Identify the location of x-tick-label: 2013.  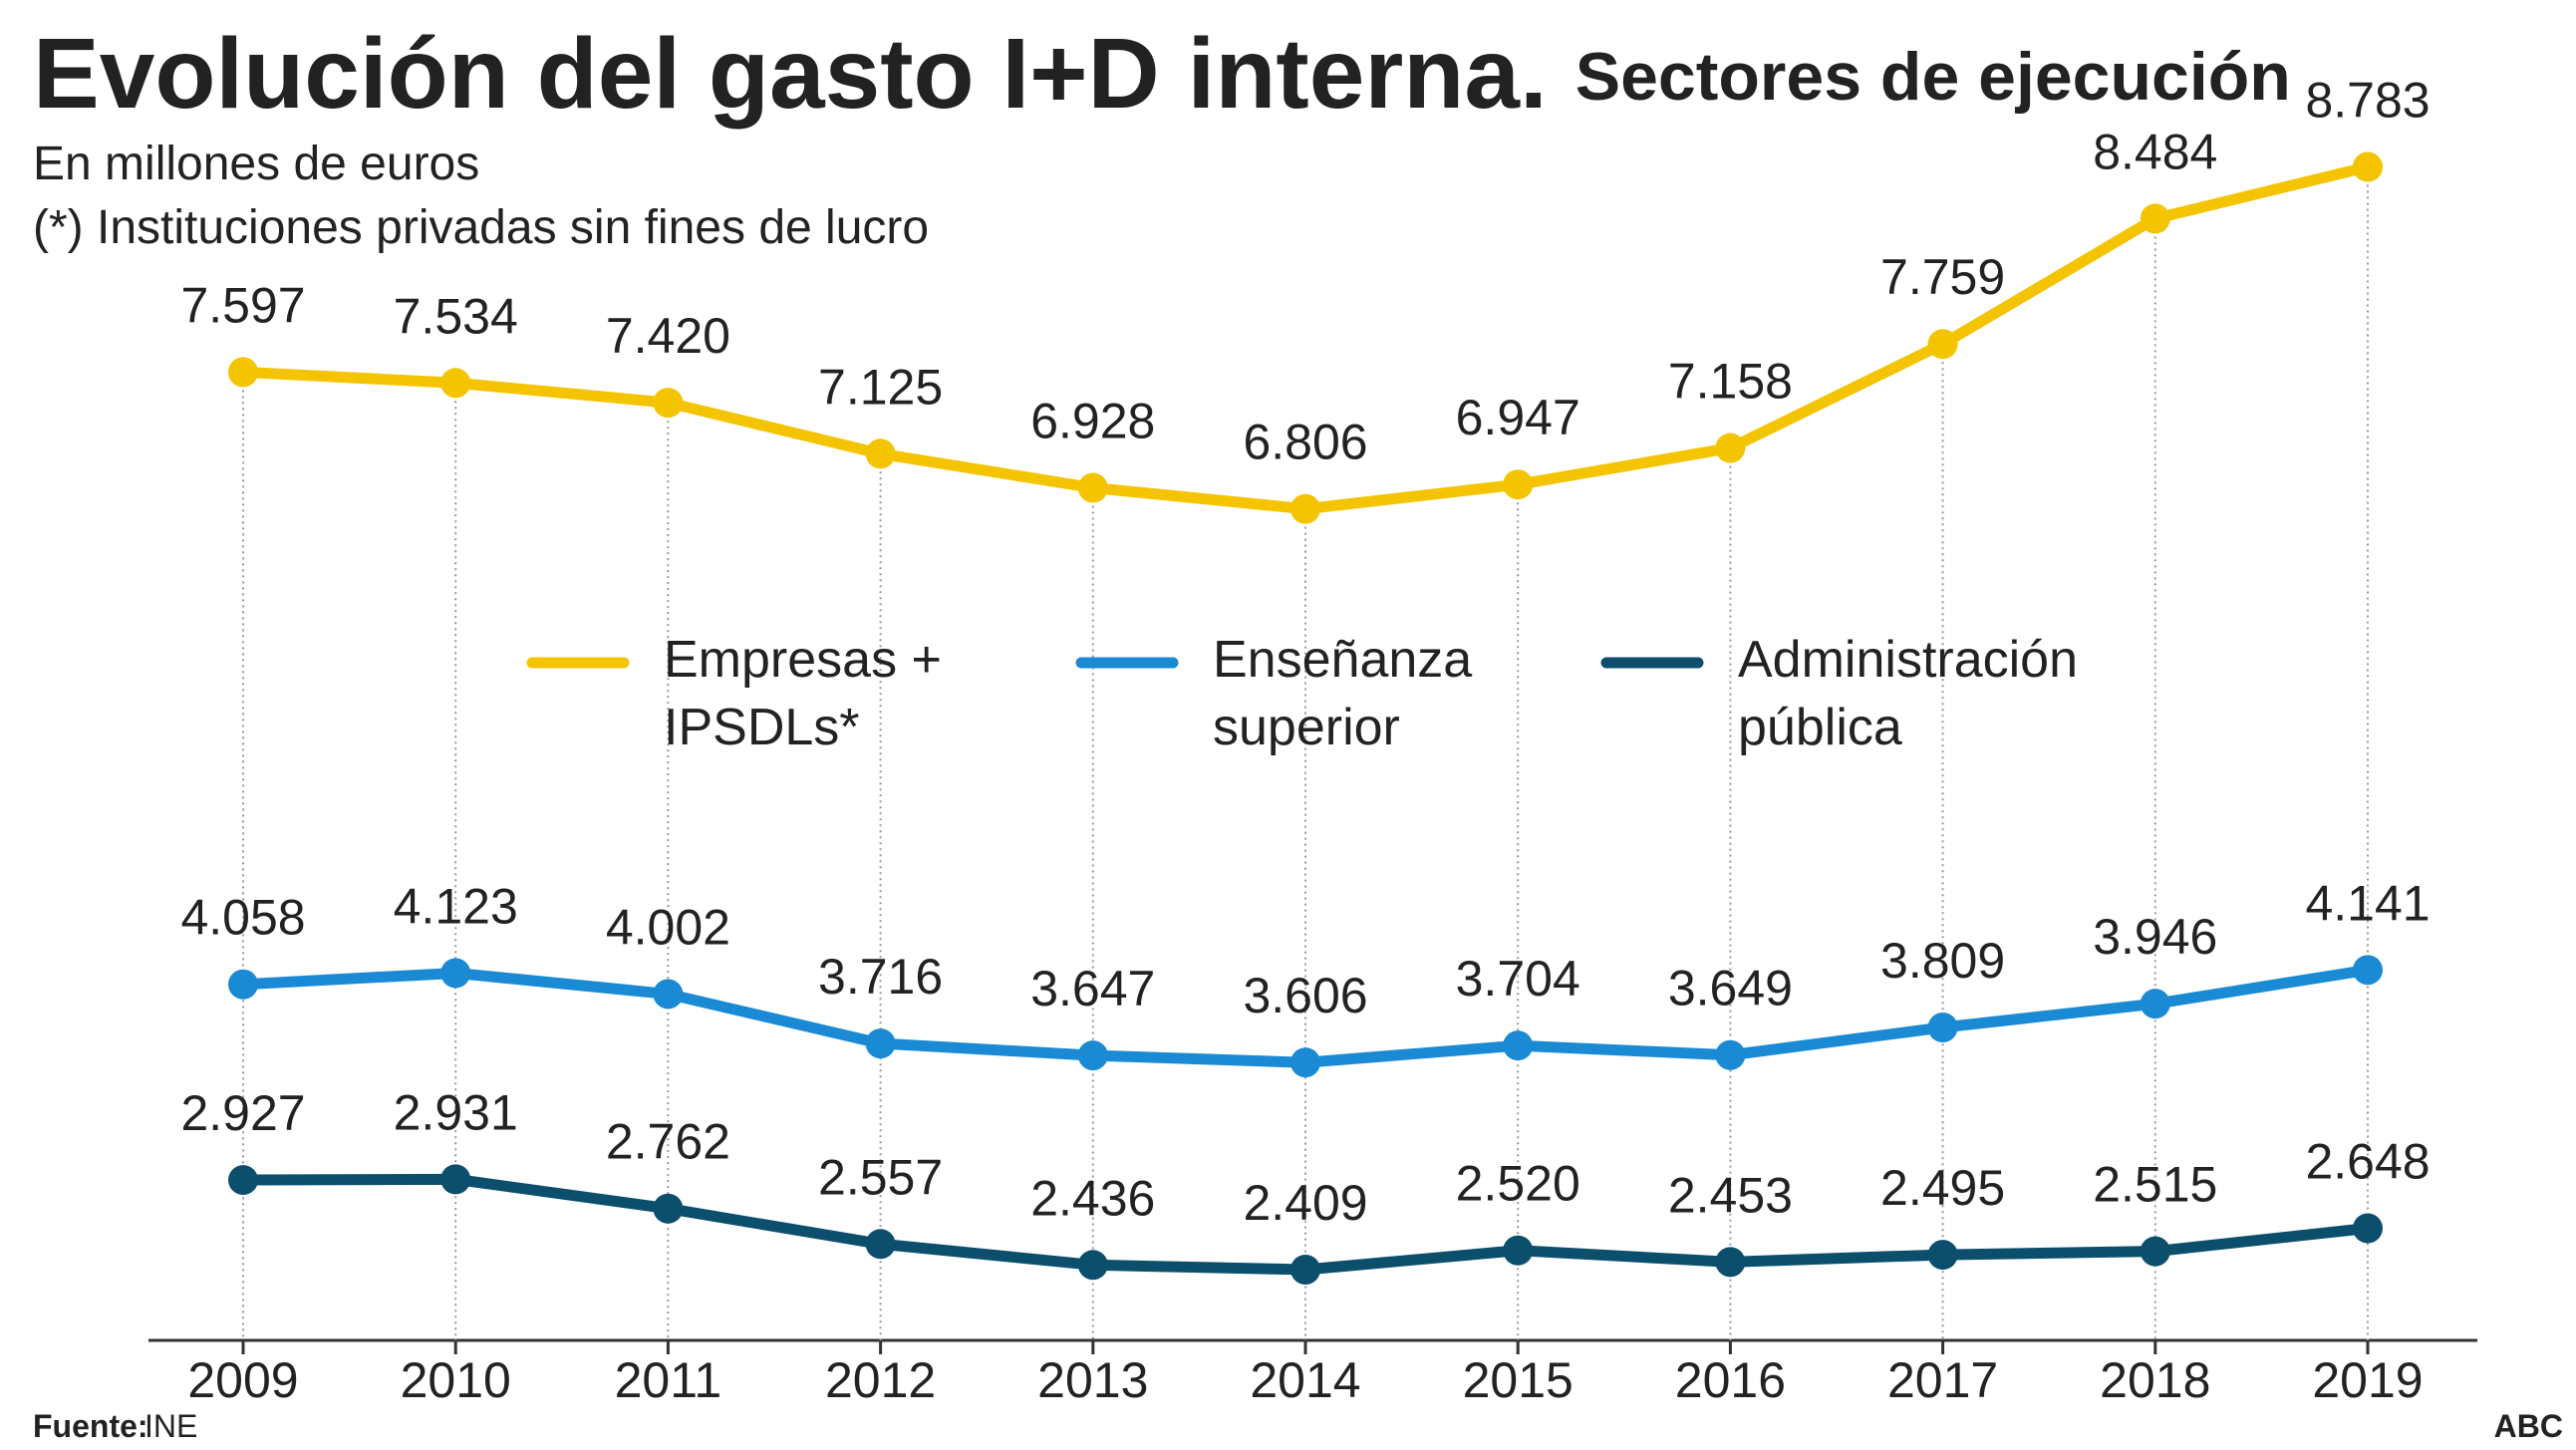
(1092, 1380).